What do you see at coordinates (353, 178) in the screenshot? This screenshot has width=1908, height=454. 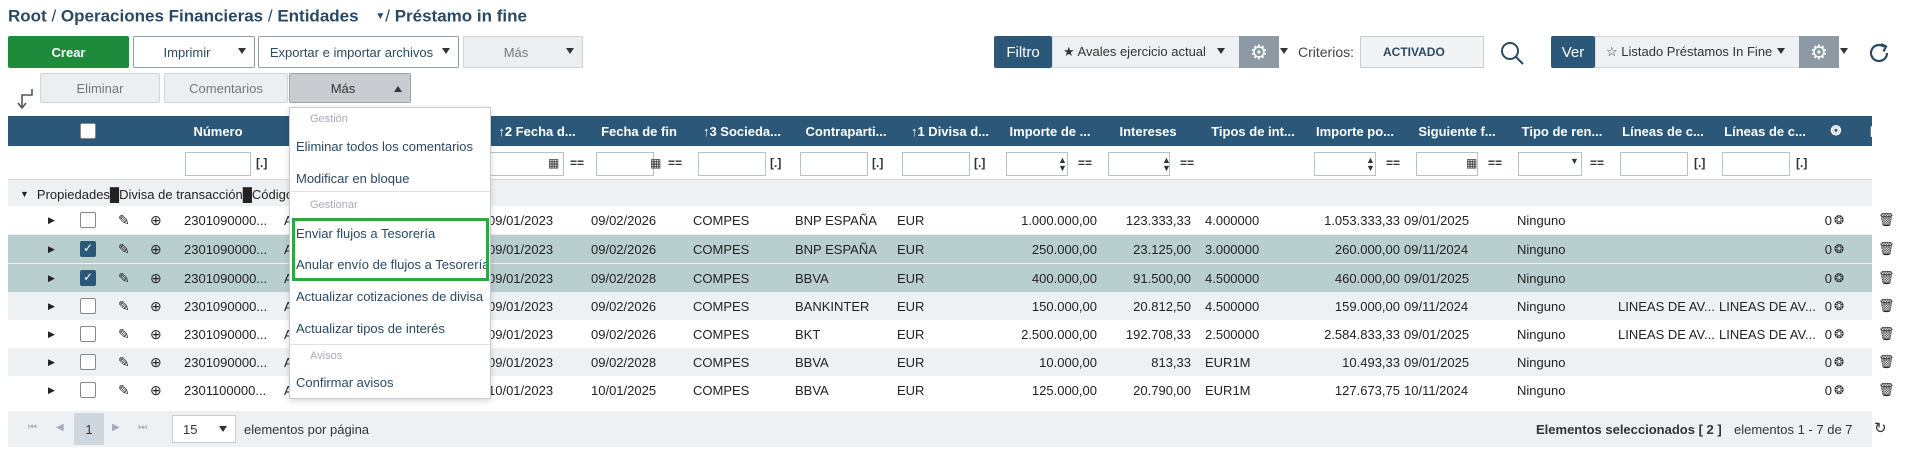 I see `menu-item-bulk-edit: Modificar en bloque` at bounding box center [353, 178].